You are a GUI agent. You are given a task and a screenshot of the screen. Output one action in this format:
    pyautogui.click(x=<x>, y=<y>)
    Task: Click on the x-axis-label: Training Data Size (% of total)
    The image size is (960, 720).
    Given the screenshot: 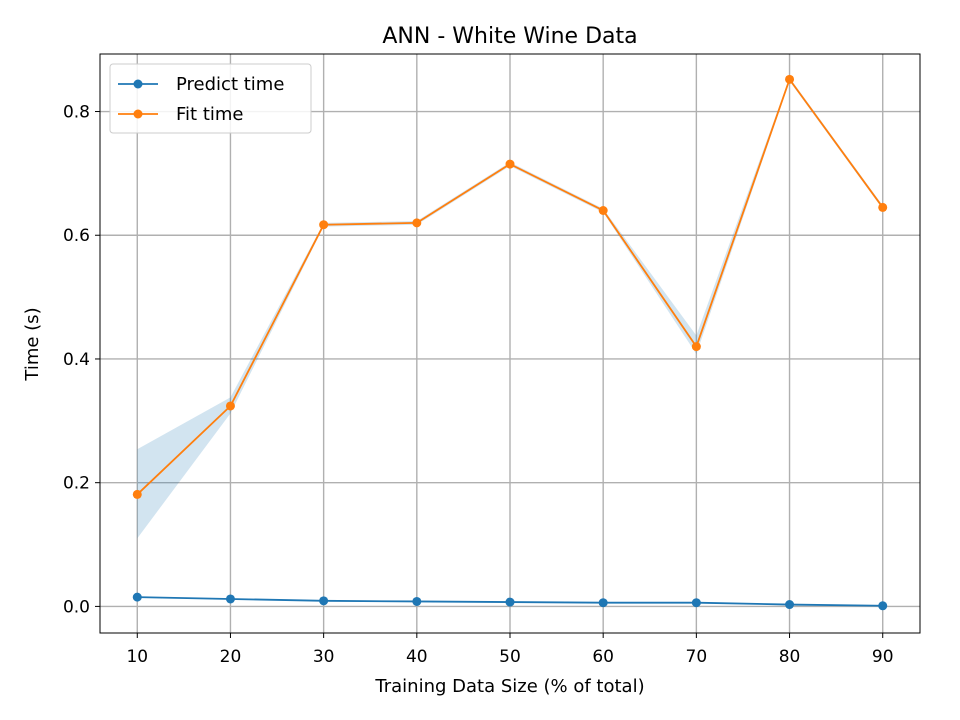 What is the action you would take?
    pyautogui.click(x=509, y=686)
    